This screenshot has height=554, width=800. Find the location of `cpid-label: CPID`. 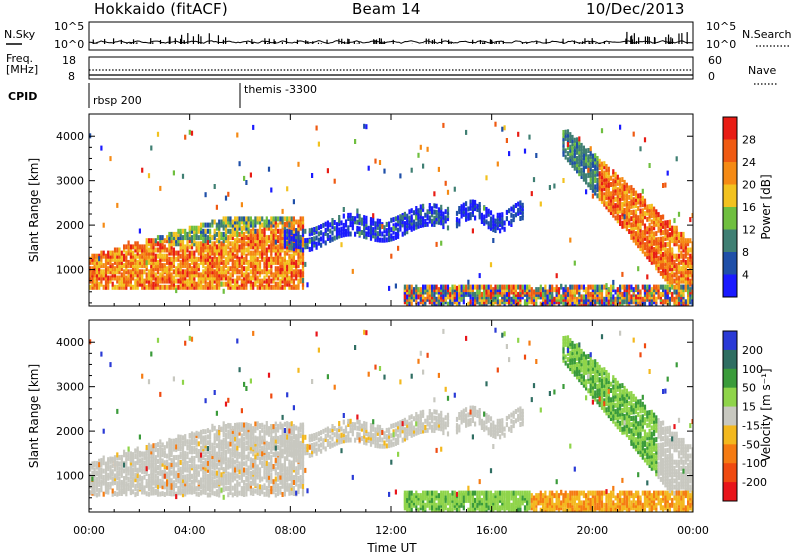

cpid-label: CPID is located at coordinates (22, 96).